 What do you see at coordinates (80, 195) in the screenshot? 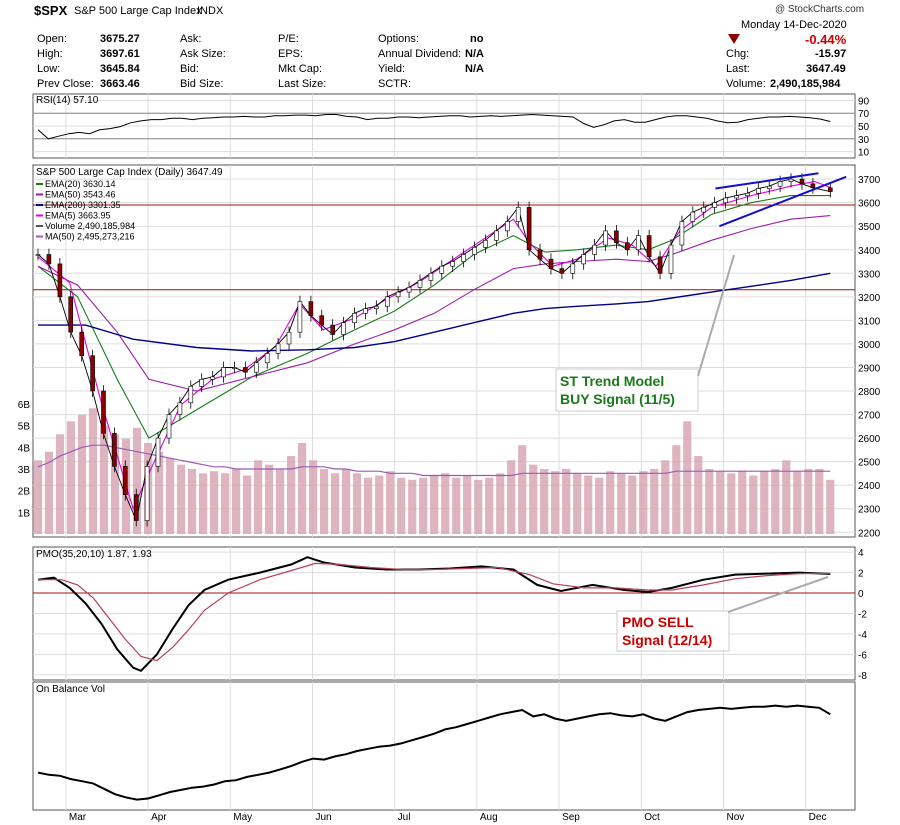
I see `legend-entry: EMA(50) 3543.46` at bounding box center [80, 195].